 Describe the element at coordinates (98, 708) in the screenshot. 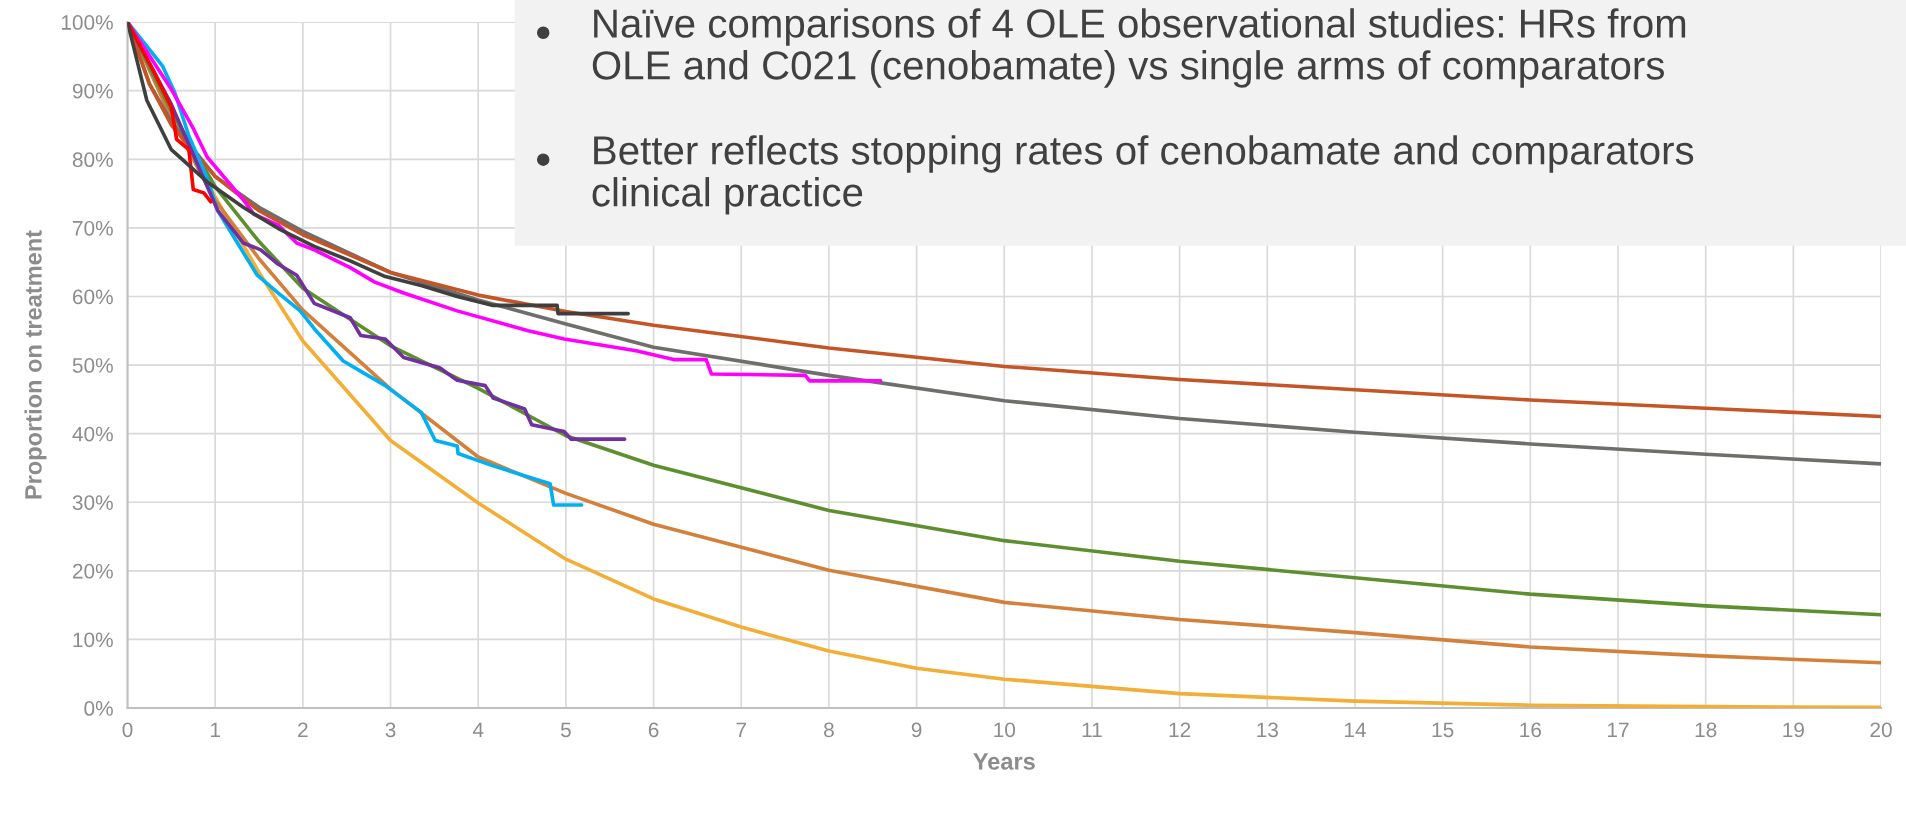

I see `y-tick-label: 0%` at that location.